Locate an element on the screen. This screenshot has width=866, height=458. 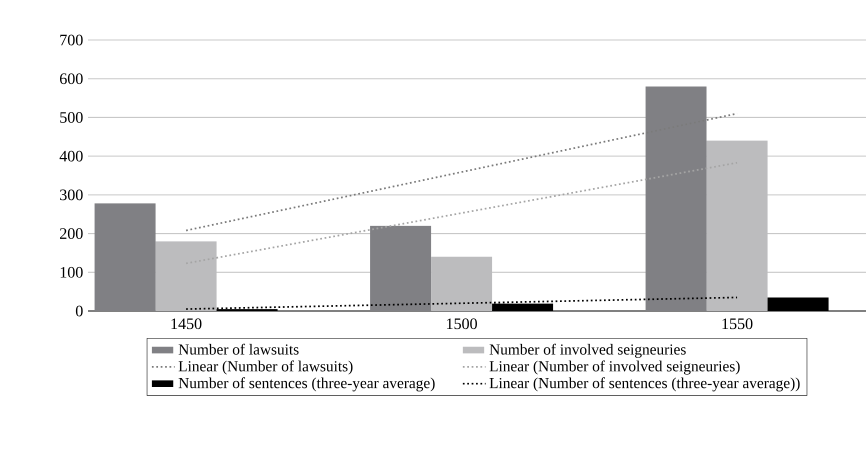
legend-label: Number of sentences (three-year average) is located at coordinates (306, 384).